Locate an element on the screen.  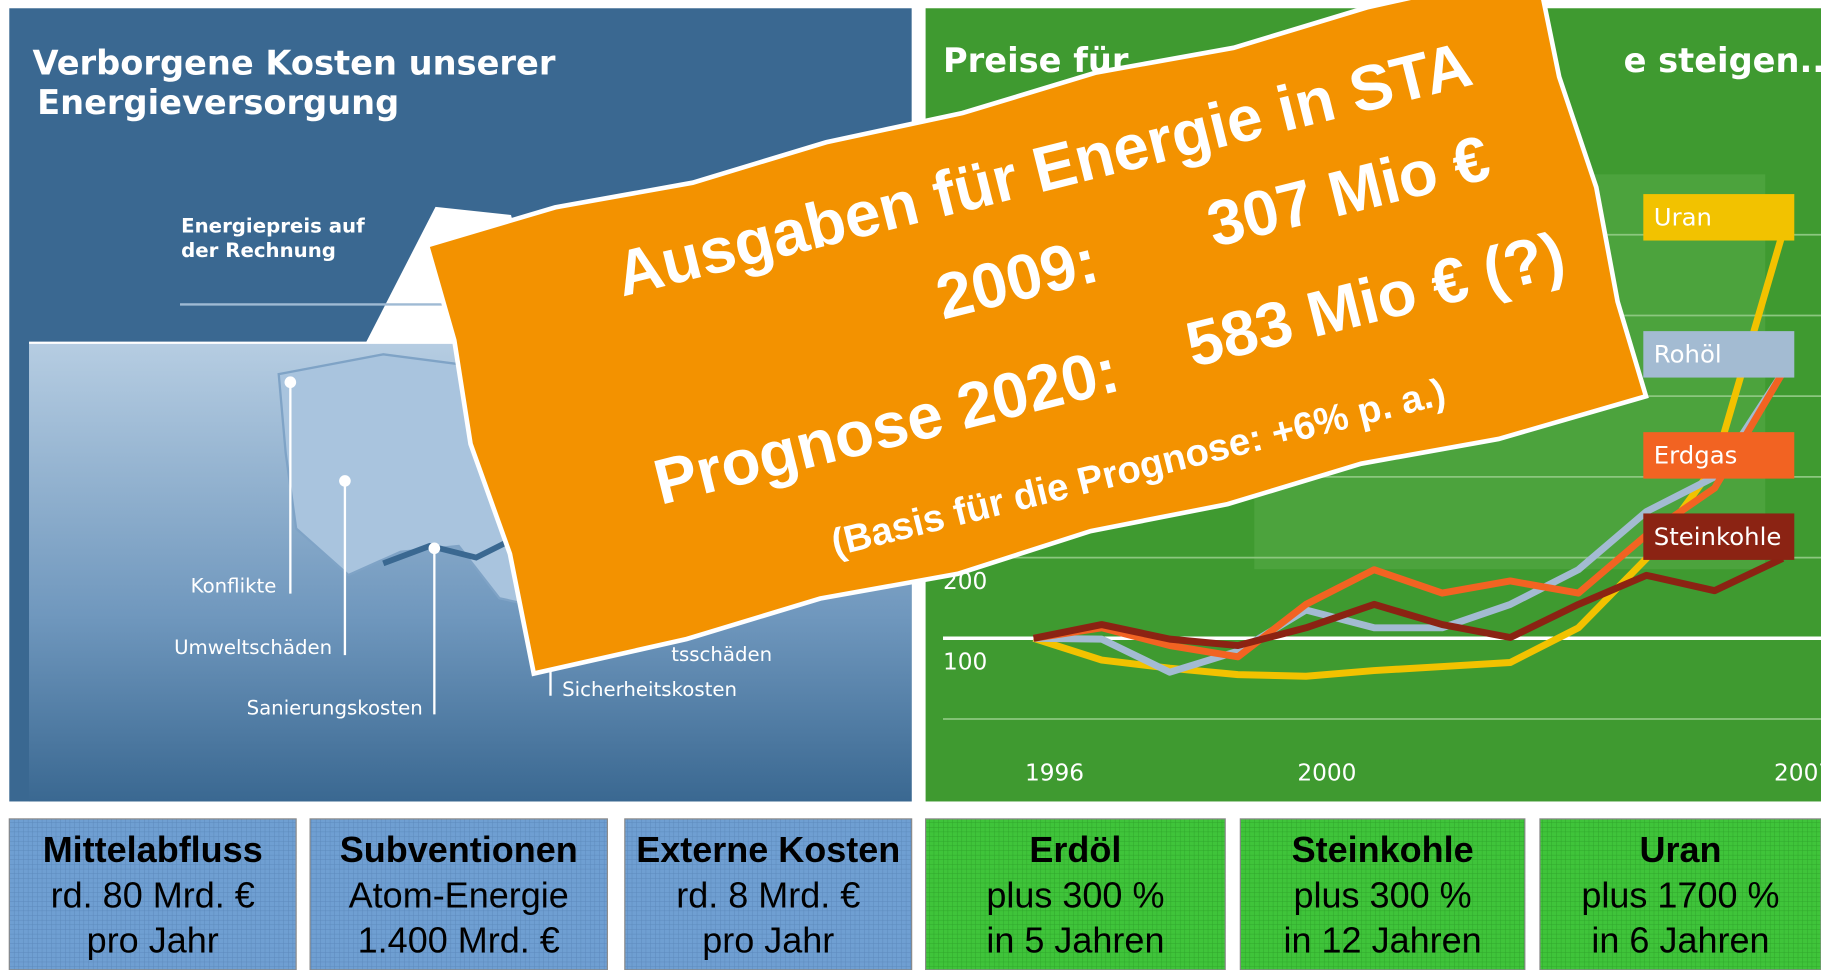
cost-label: tsschäden is located at coordinates (721, 654).